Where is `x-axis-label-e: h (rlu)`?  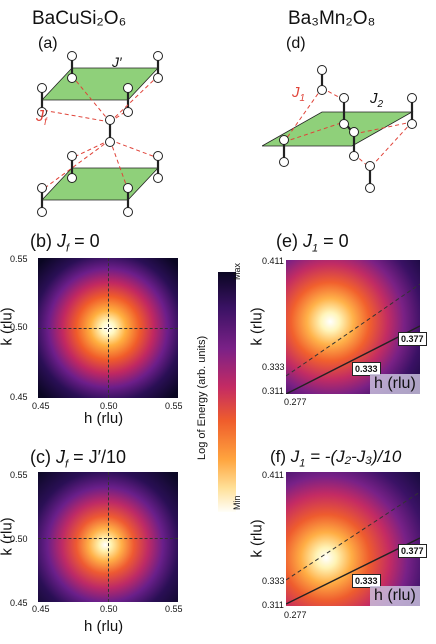 x-axis-label-e: h (rlu) is located at coordinates (395, 384).